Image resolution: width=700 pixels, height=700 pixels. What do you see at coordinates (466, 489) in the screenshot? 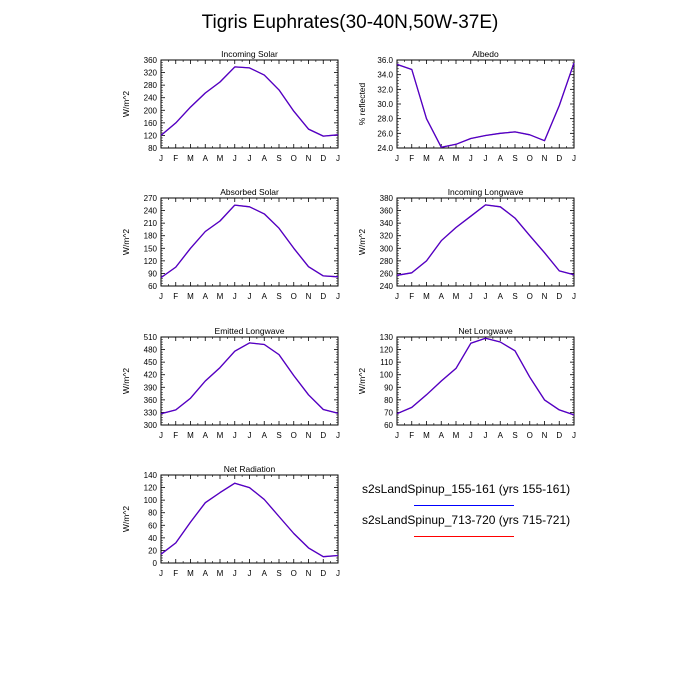
I see `legend-label-series-a: s2sLandSpinup_155-161 (yrs 155-161)` at bounding box center [466, 489].